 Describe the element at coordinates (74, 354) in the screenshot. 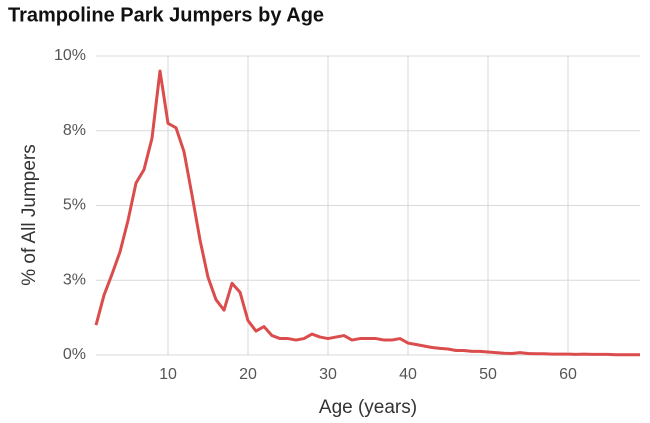

I see `y-tick-label: 0%` at that location.